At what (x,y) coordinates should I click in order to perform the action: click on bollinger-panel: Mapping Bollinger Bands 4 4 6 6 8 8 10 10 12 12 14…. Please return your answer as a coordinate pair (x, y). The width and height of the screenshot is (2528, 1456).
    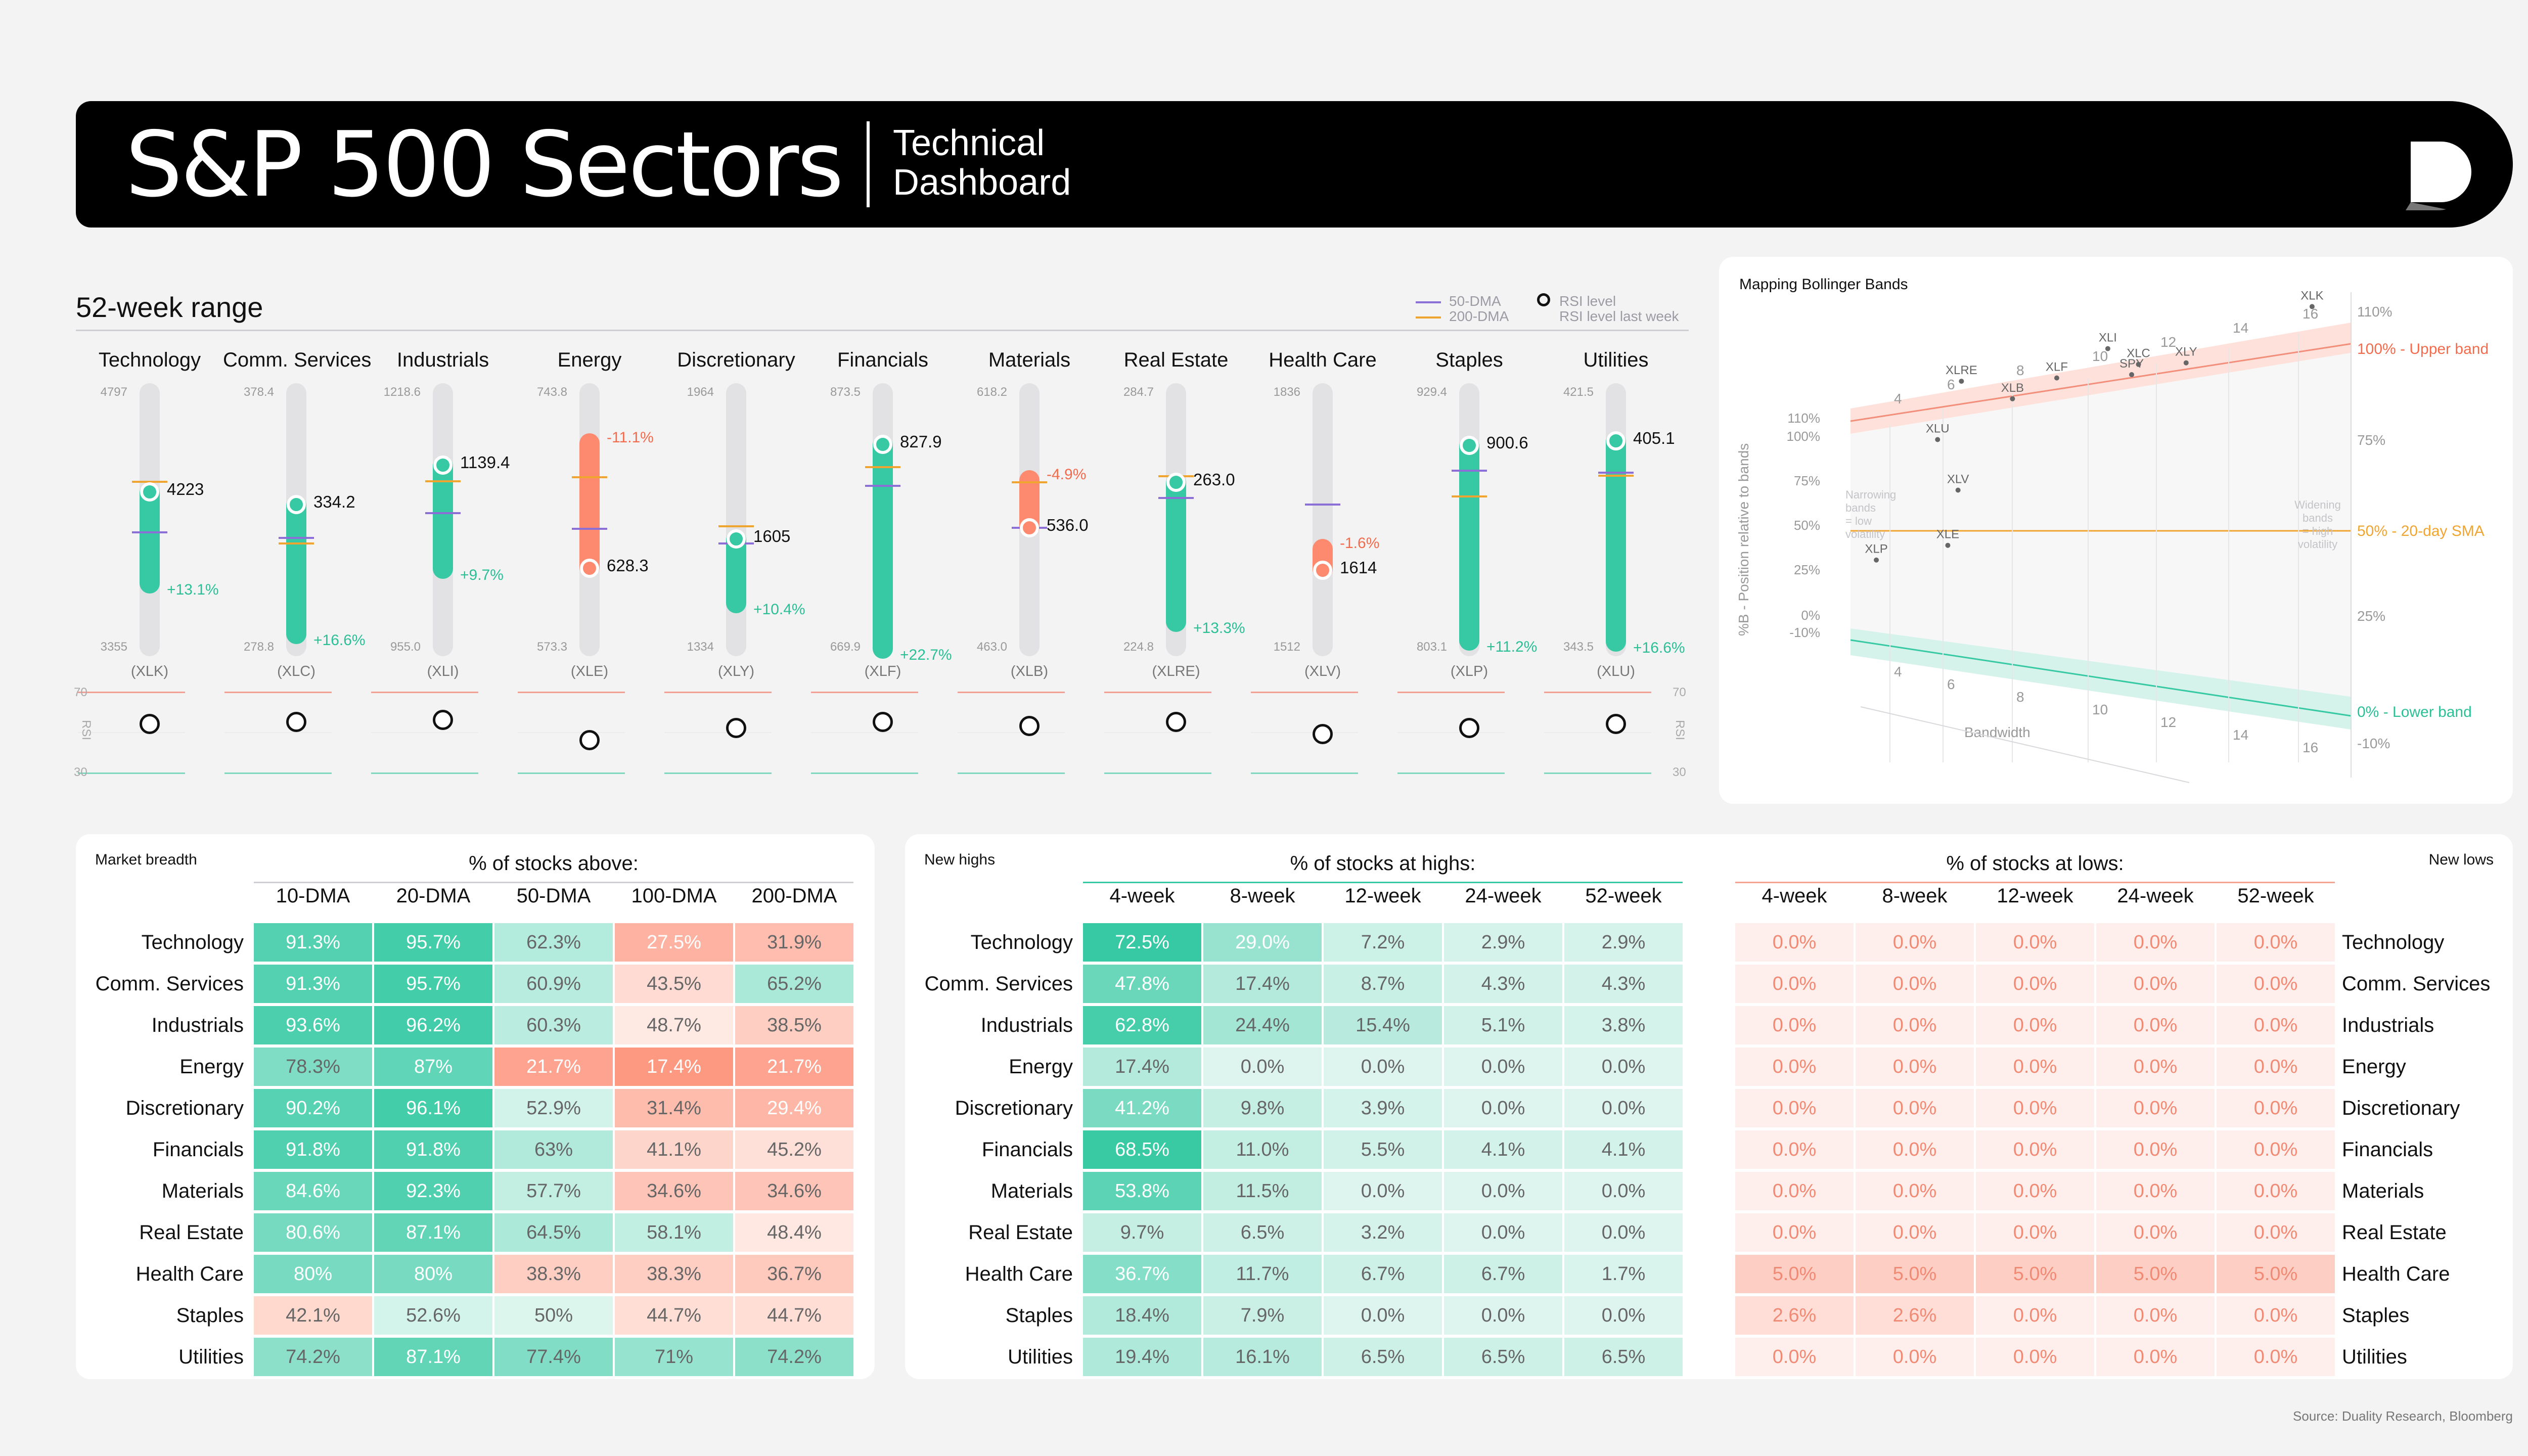
    Looking at the image, I should click on (2116, 530).